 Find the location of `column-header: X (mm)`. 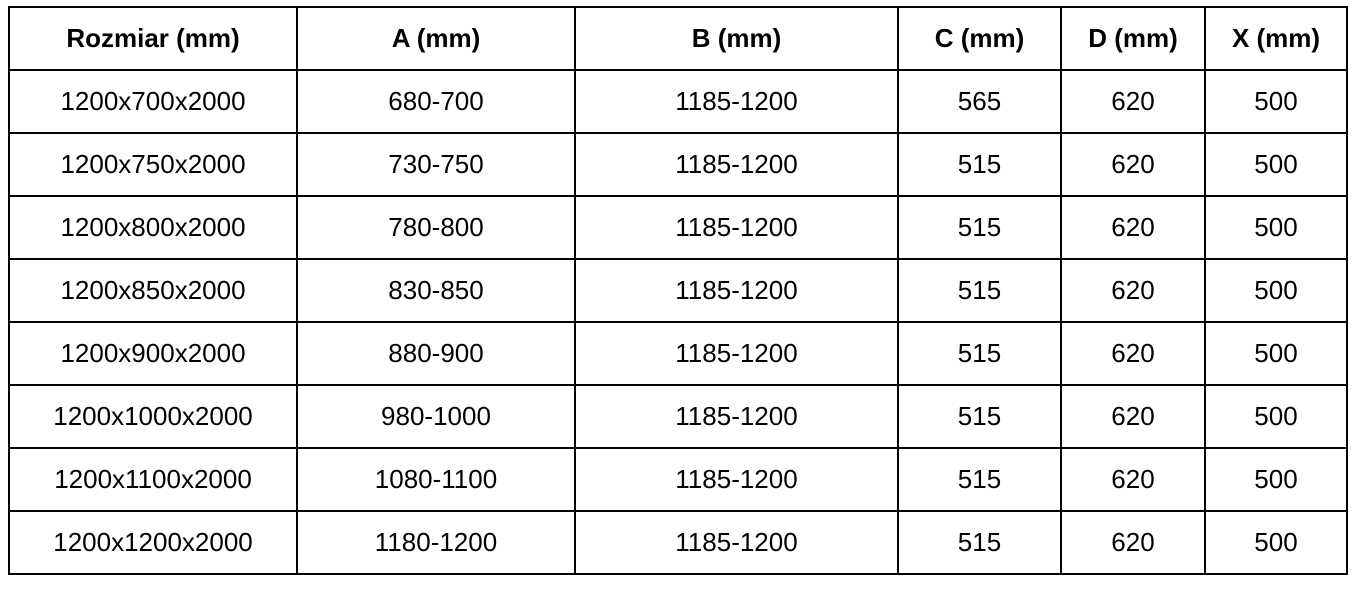

column-header: X (mm) is located at coordinates (1276, 38).